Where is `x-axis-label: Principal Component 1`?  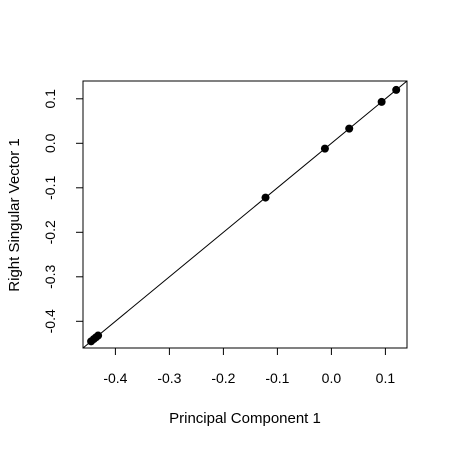 x-axis-label: Principal Component 1 is located at coordinates (245, 418).